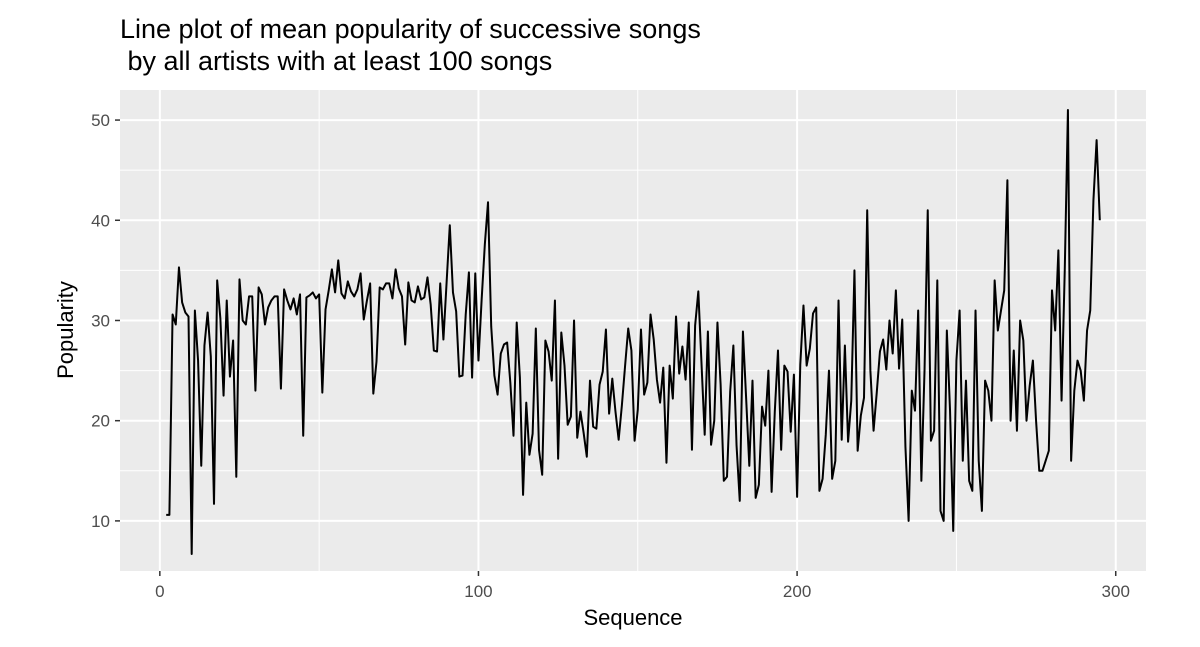 The image size is (1200, 647). Describe the element at coordinates (100, 521) in the screenshot. I see `y-tick-label: 10` at that location.